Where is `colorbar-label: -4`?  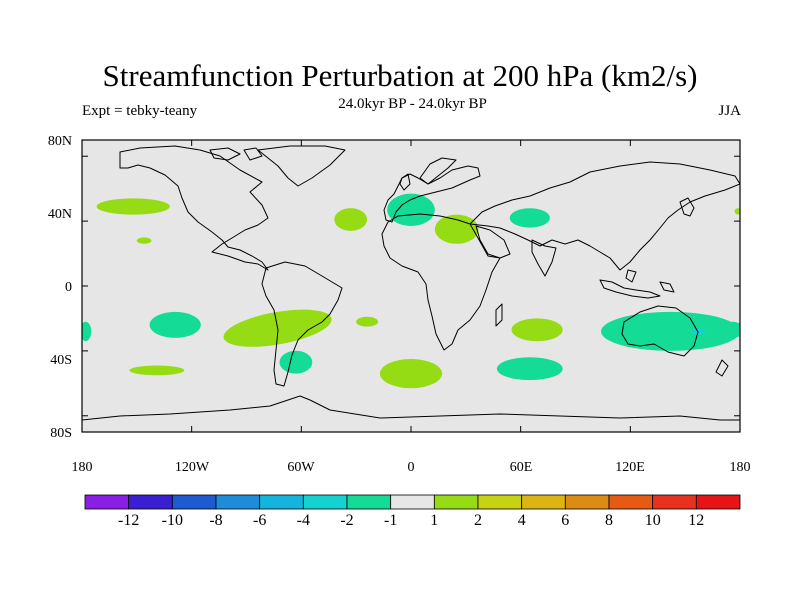
colorbar-label: -4 is located at coordinates (303, 520).